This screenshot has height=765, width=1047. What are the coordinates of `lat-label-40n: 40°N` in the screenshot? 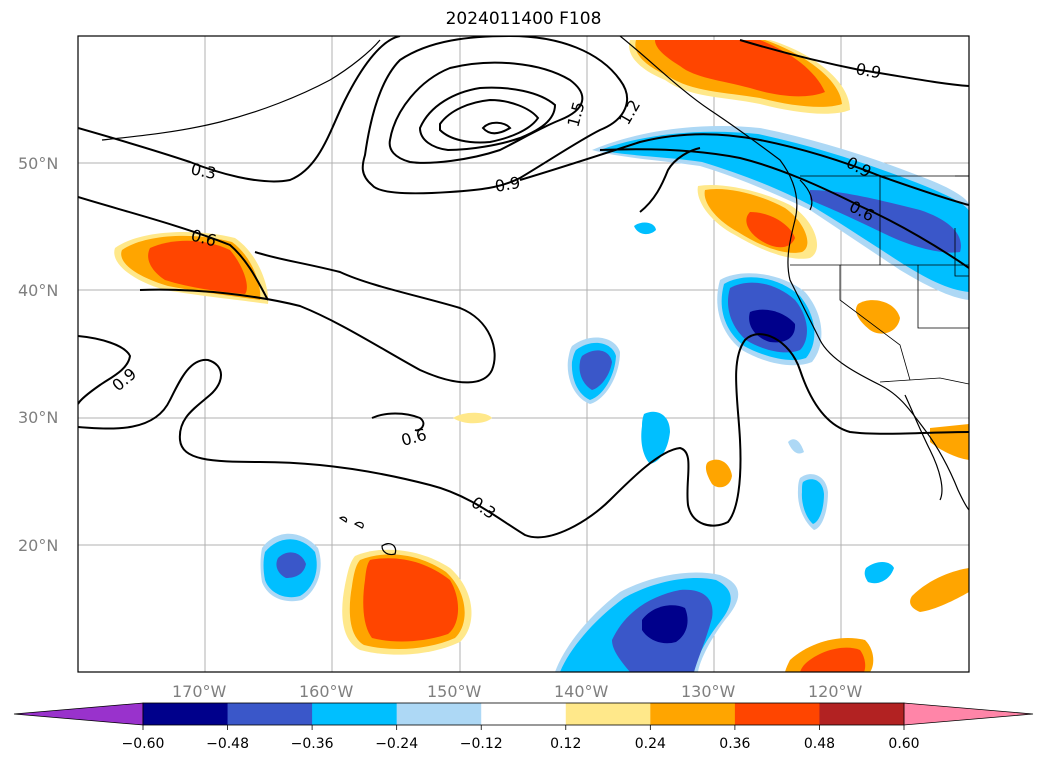 It's located at (38, 290).